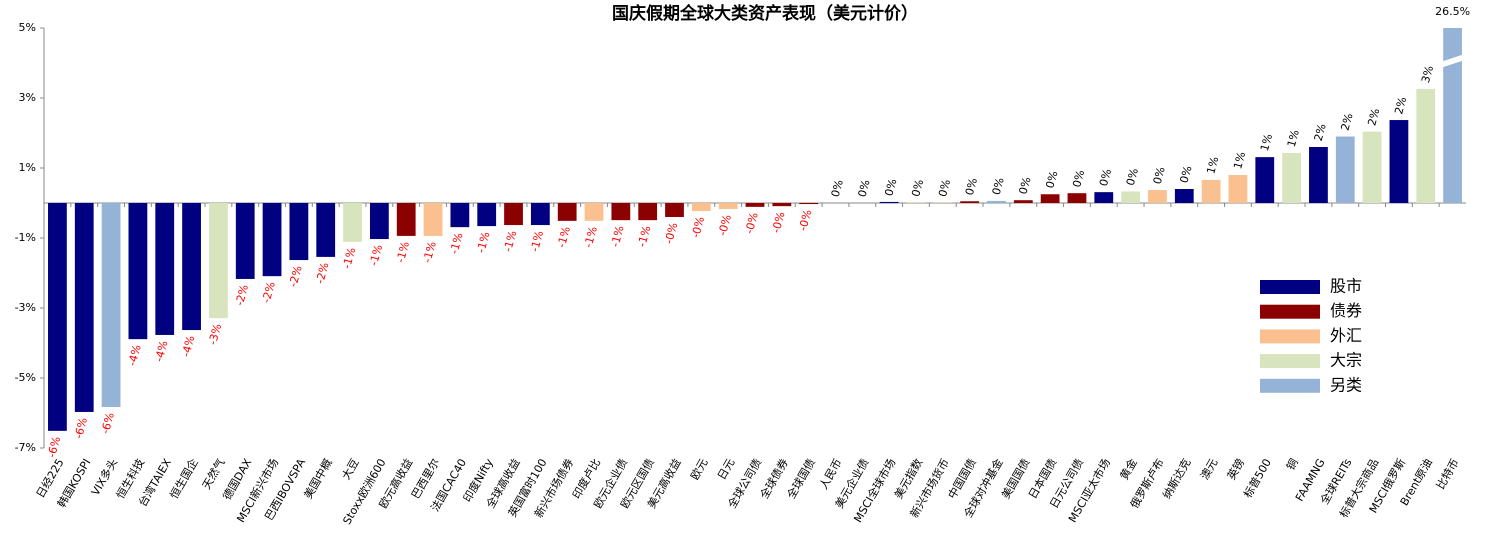 The image size is (1499, 540). What do you see at coordinates (1452, 61) in the screenshot?
I see `axis-break` at bounding box center [1452, 61].